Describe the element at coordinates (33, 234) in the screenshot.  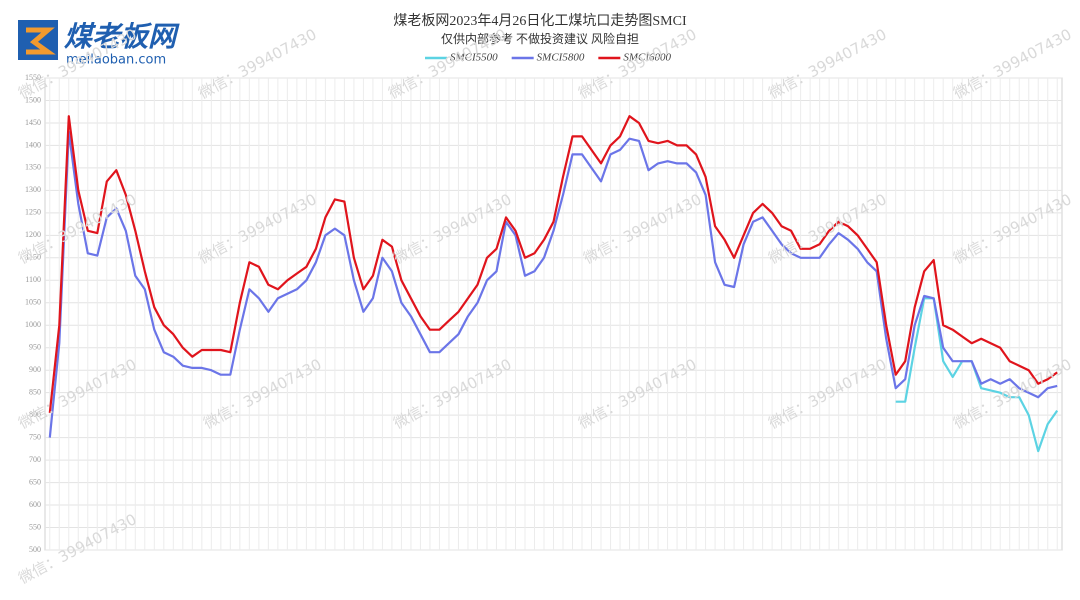
I see `y-tick-label: 1200` at that location.